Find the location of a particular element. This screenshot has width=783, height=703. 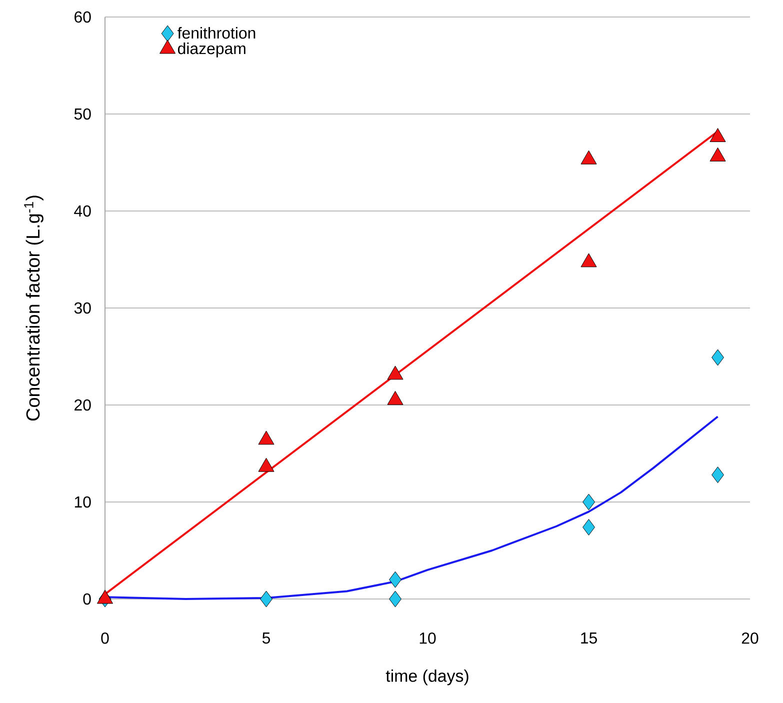

x-axis-title: time (days) is located at coordinates (427, 677).